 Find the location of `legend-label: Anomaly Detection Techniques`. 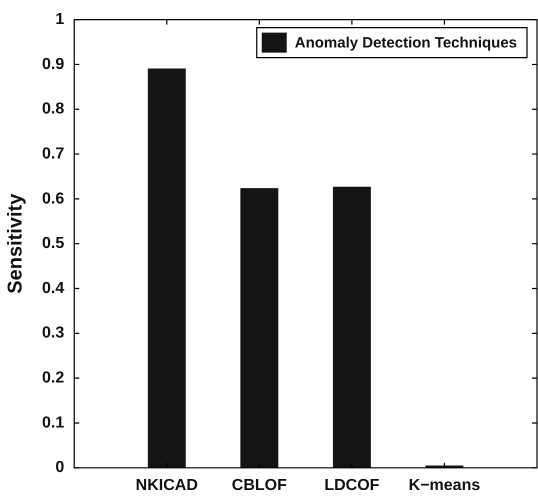

legend-label: Anomaly Detection Techniques is located at coordinates (406, 43).